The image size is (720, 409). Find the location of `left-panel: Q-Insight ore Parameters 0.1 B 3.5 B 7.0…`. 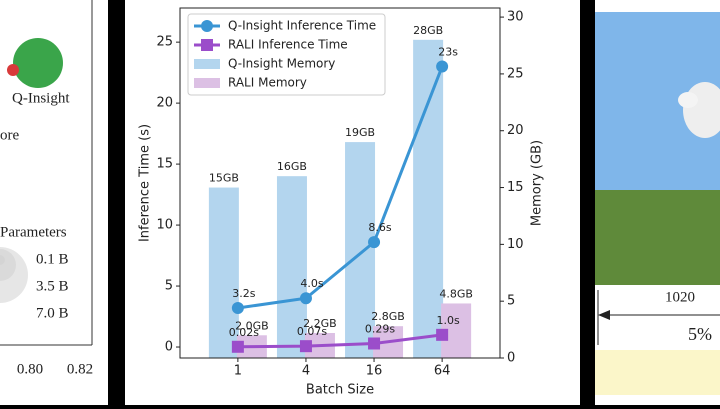

left-panel: Q-Insight ore Parameters 0.1 B 3.5 B 7.0… is located at coordinates (54, 202).